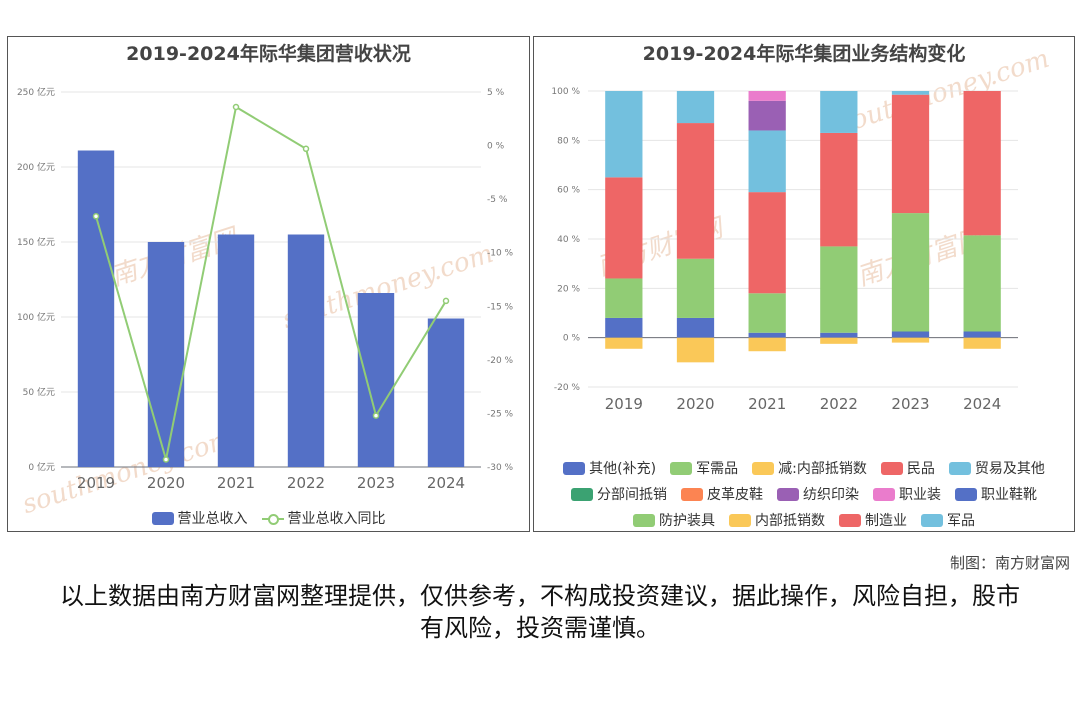 Image resolution: width=1080 pixels, height=720 pixels. Describe the element at coordinates (623, 469) in the screenshot. I see `legend-label: 其他(补充)` at that location.